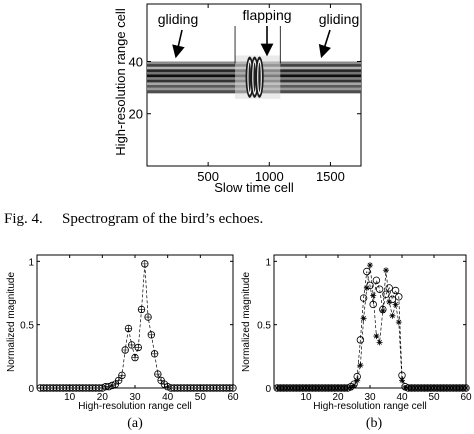 Image resolution: width=474 pixels, height=434 pixels. Describe the element at coordinates (374, 423) in the screenshot. I see `panel-b-label: (b)` at that location.